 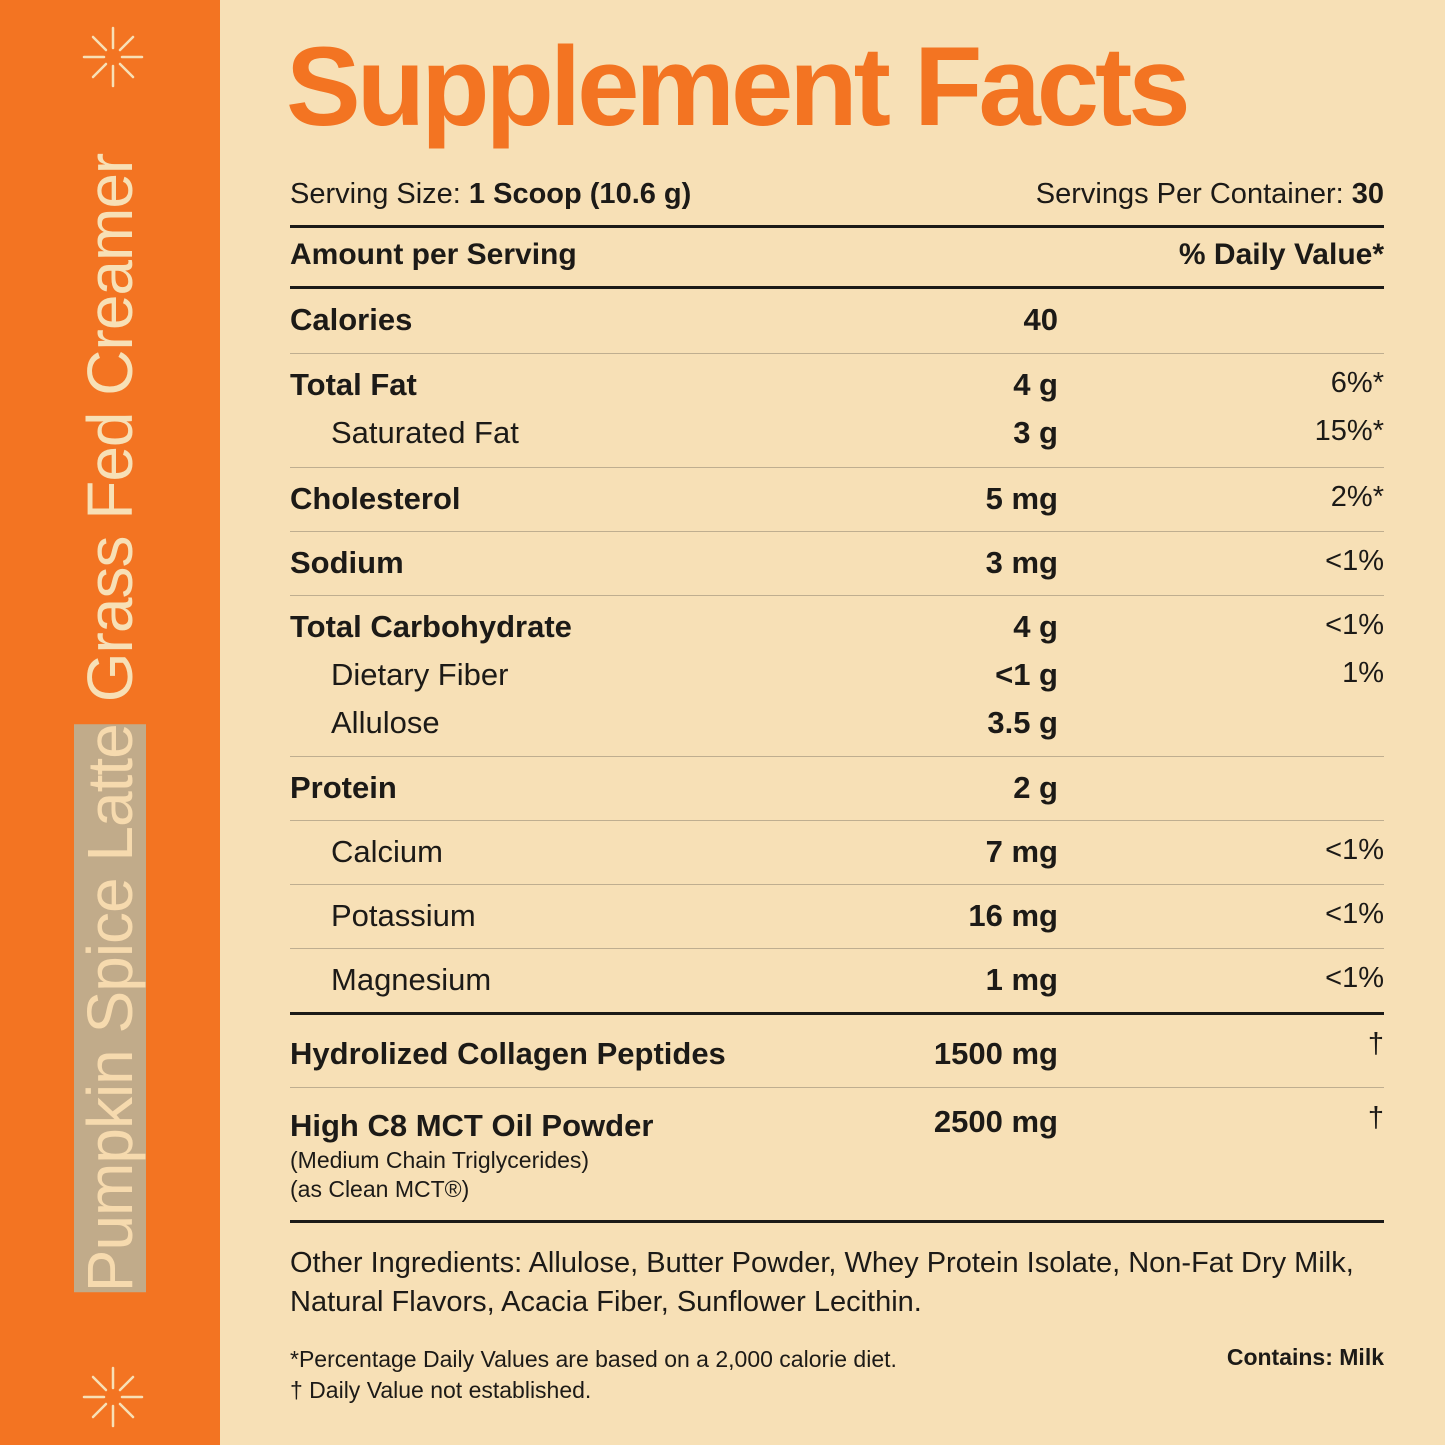 I want to click on footnote-dagger: † Daily Value not established., so click(x=441, y=1390).